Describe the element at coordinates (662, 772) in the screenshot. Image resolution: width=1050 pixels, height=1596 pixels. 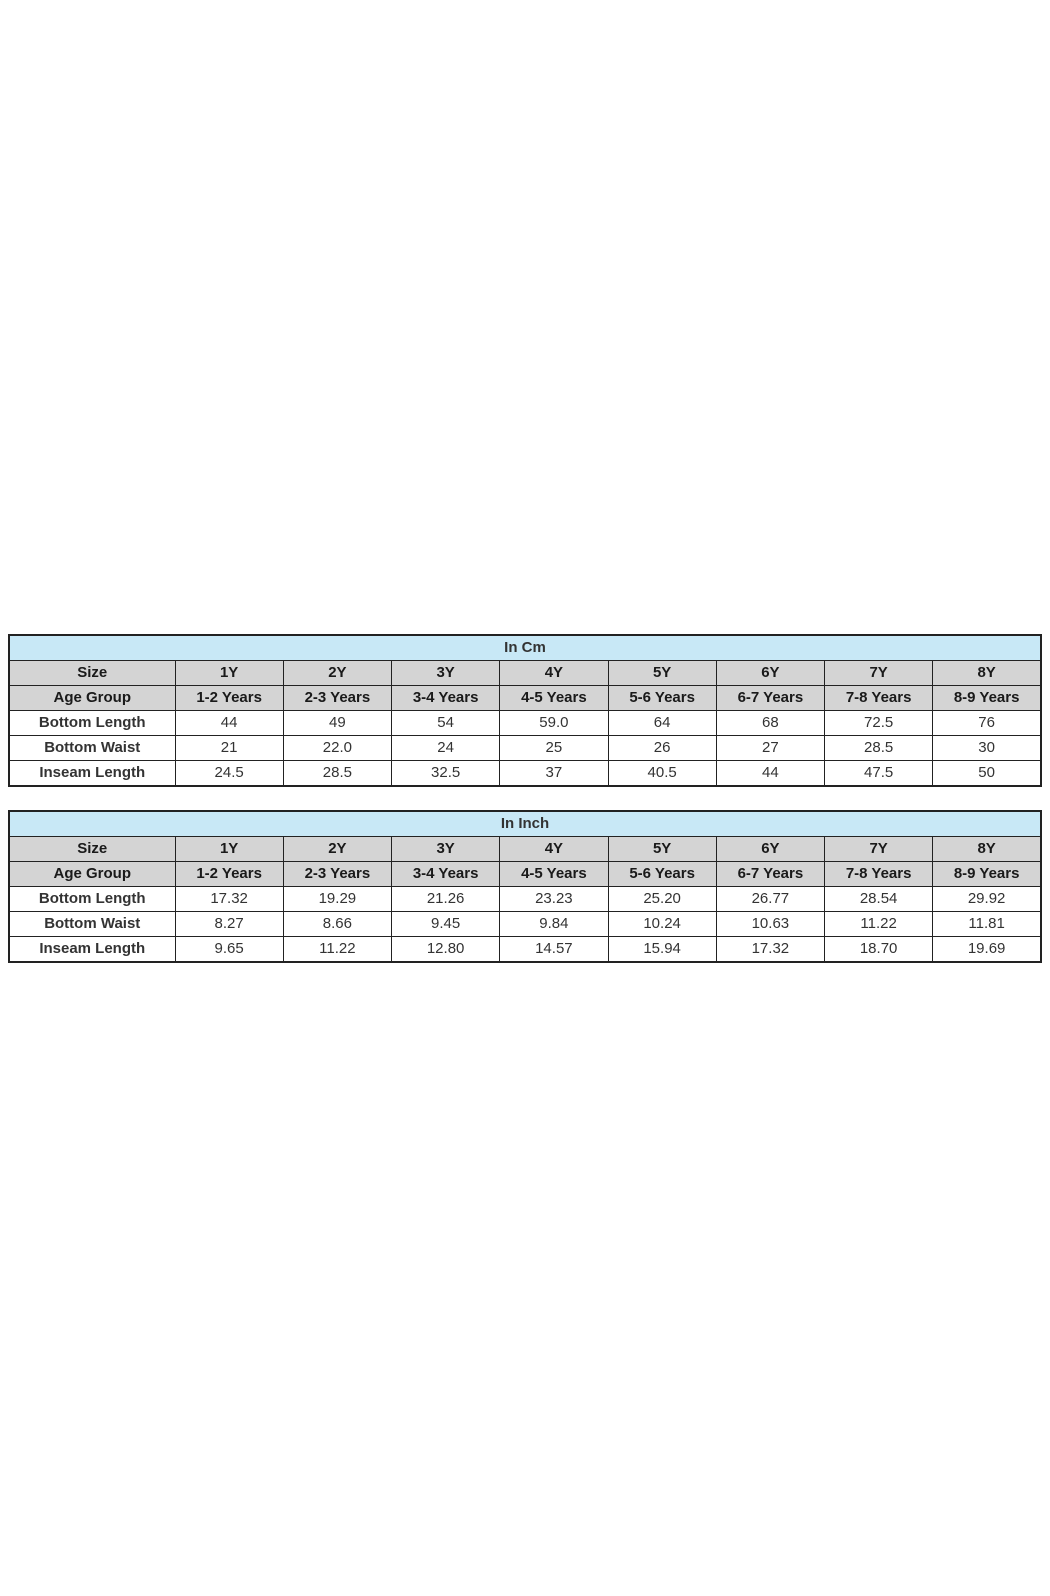
I see `value-cell: 40.5` at that location.